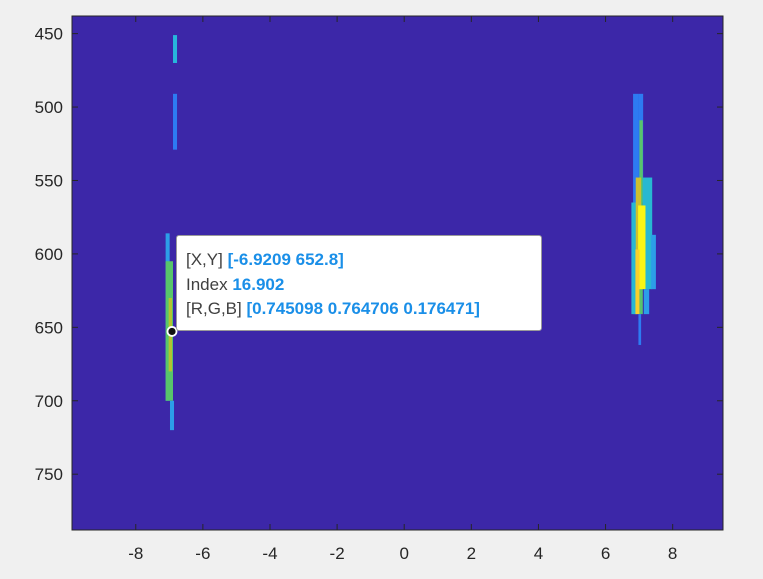  What do you see at coordinates (49, 107) in the screenshot?
I see `y-tick-label: 500` at bounding box center [49, 107].